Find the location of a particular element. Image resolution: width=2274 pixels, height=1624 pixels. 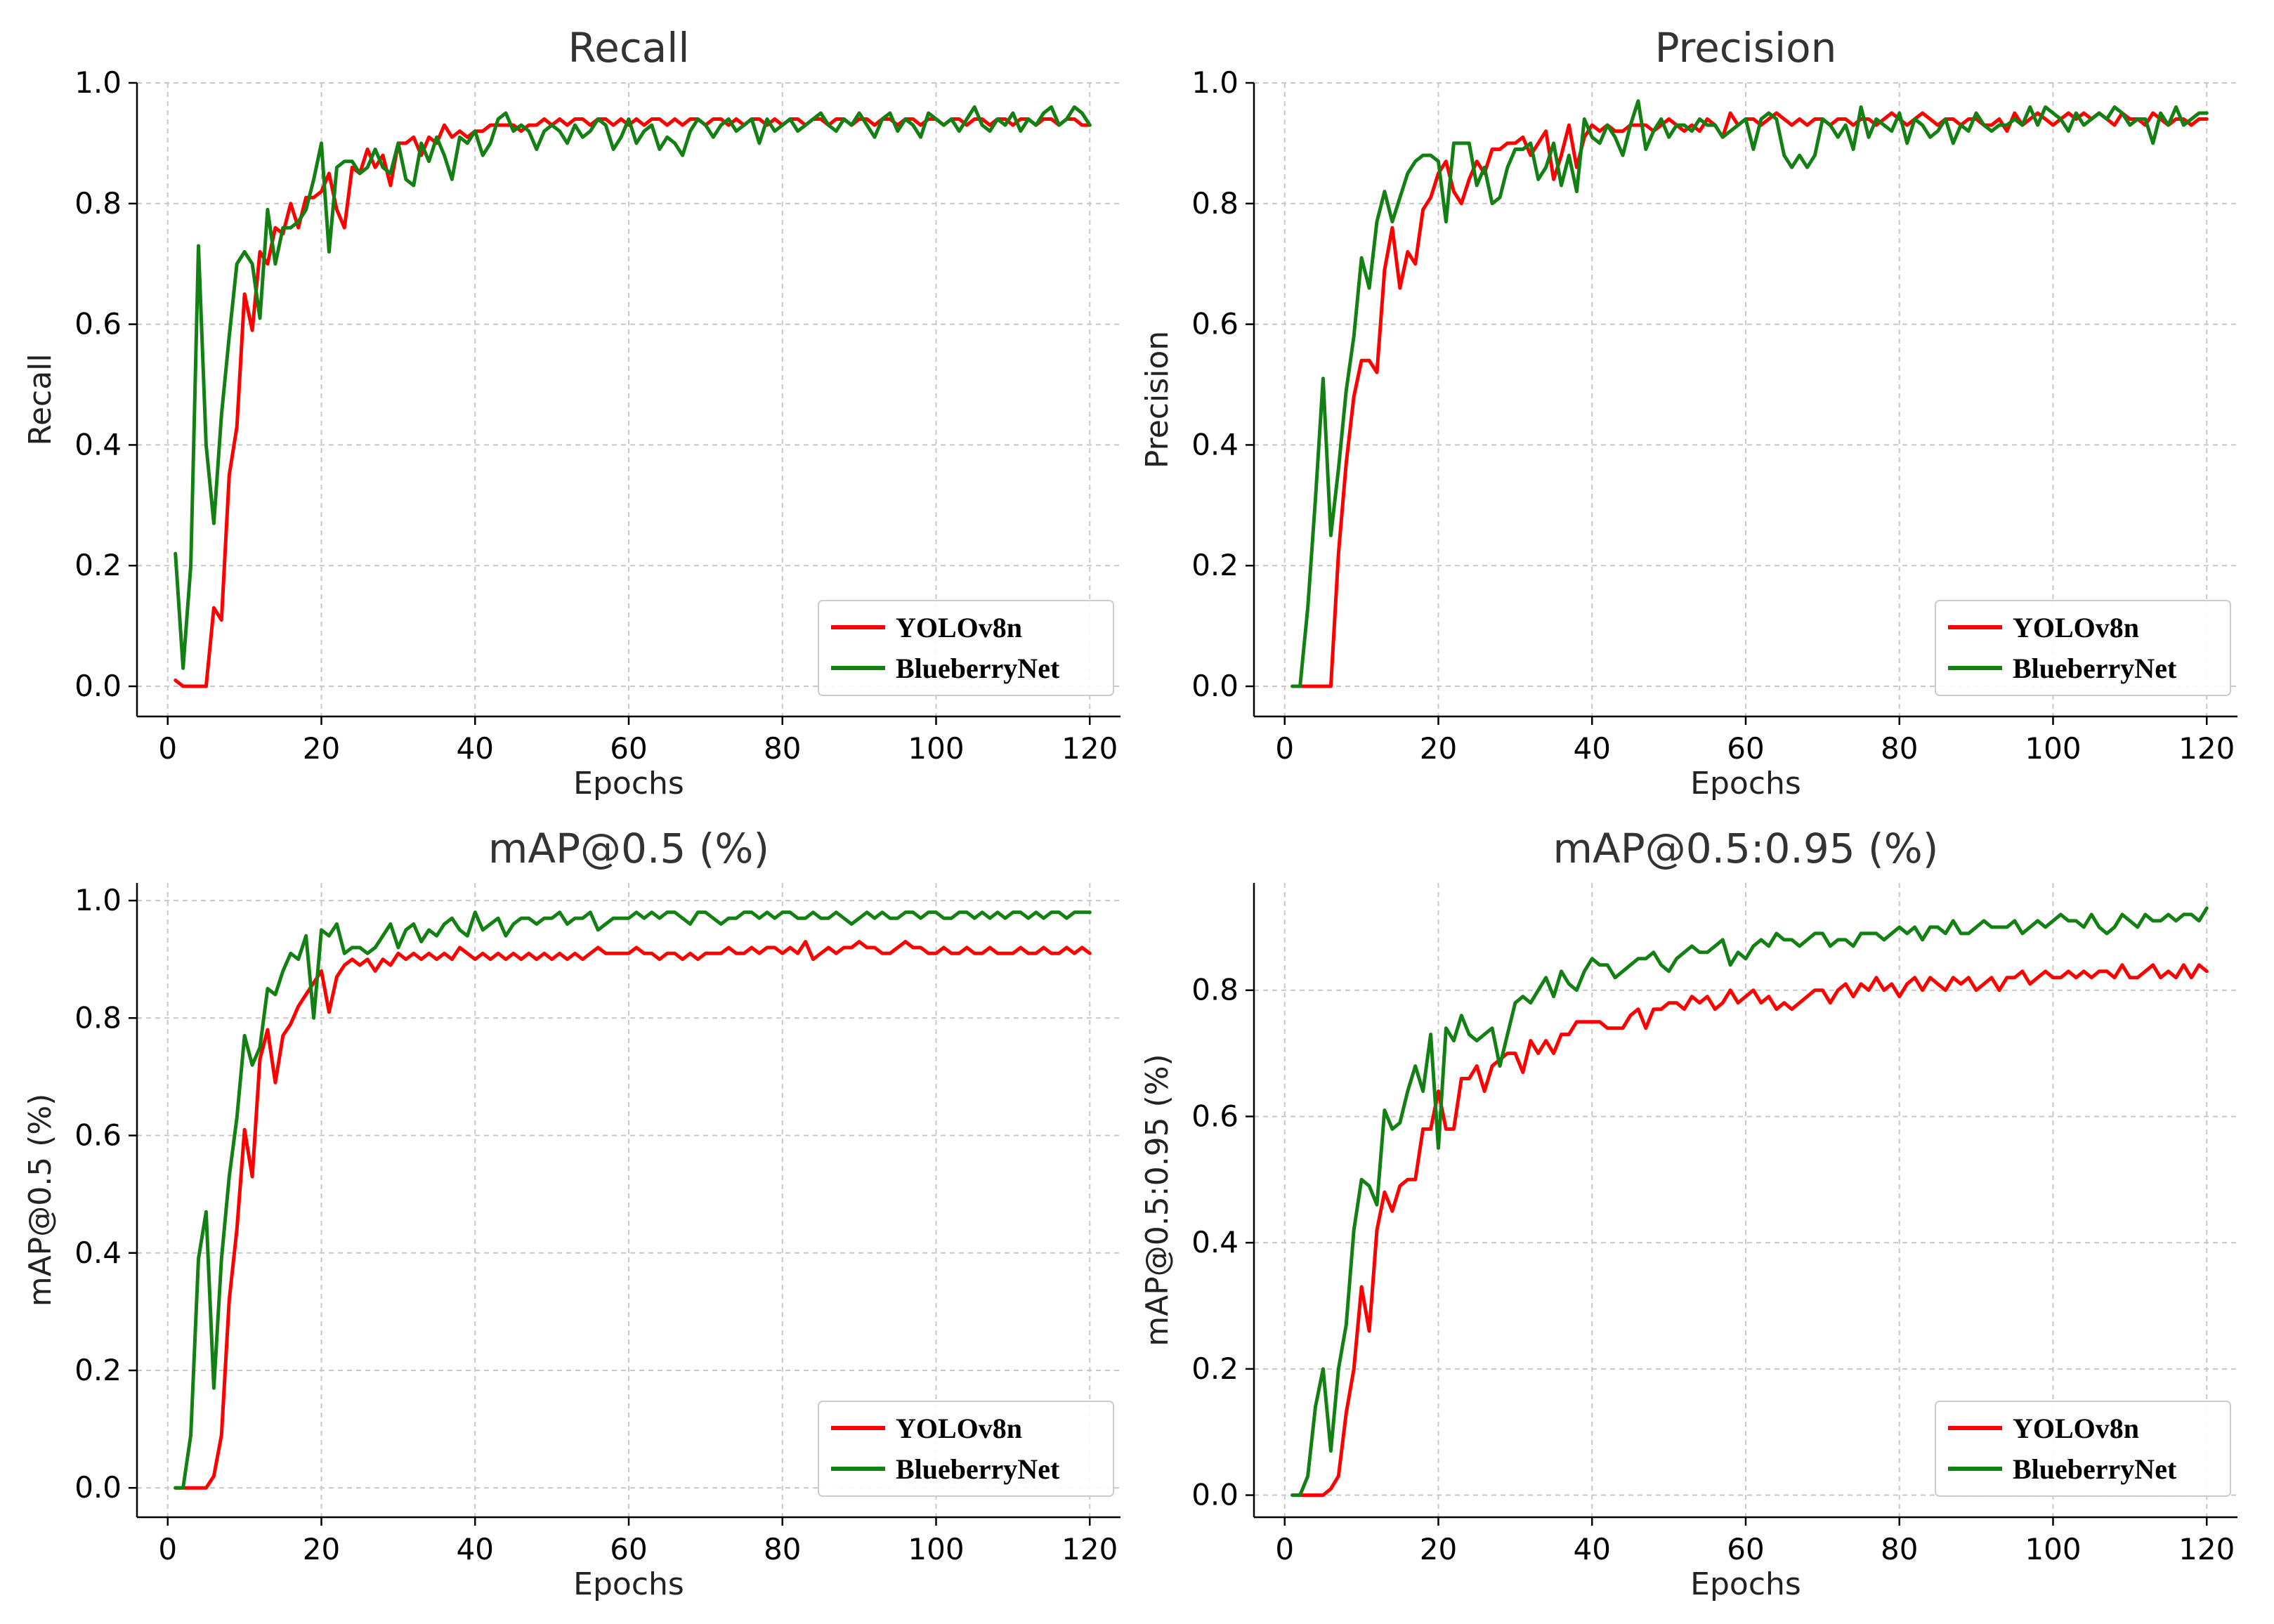

chart-title: Recall is located at coordinates (628, 48).